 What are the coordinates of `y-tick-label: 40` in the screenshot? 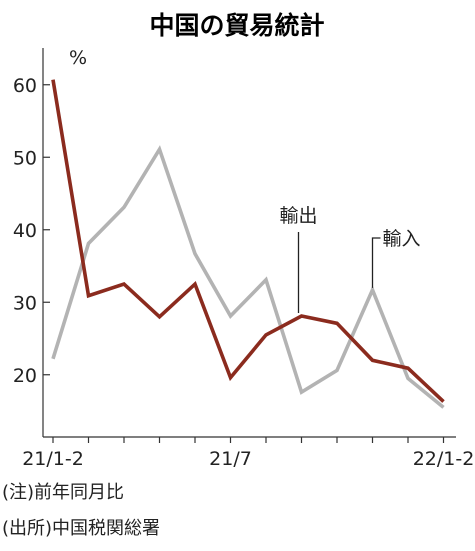 It's located at (25, 231).